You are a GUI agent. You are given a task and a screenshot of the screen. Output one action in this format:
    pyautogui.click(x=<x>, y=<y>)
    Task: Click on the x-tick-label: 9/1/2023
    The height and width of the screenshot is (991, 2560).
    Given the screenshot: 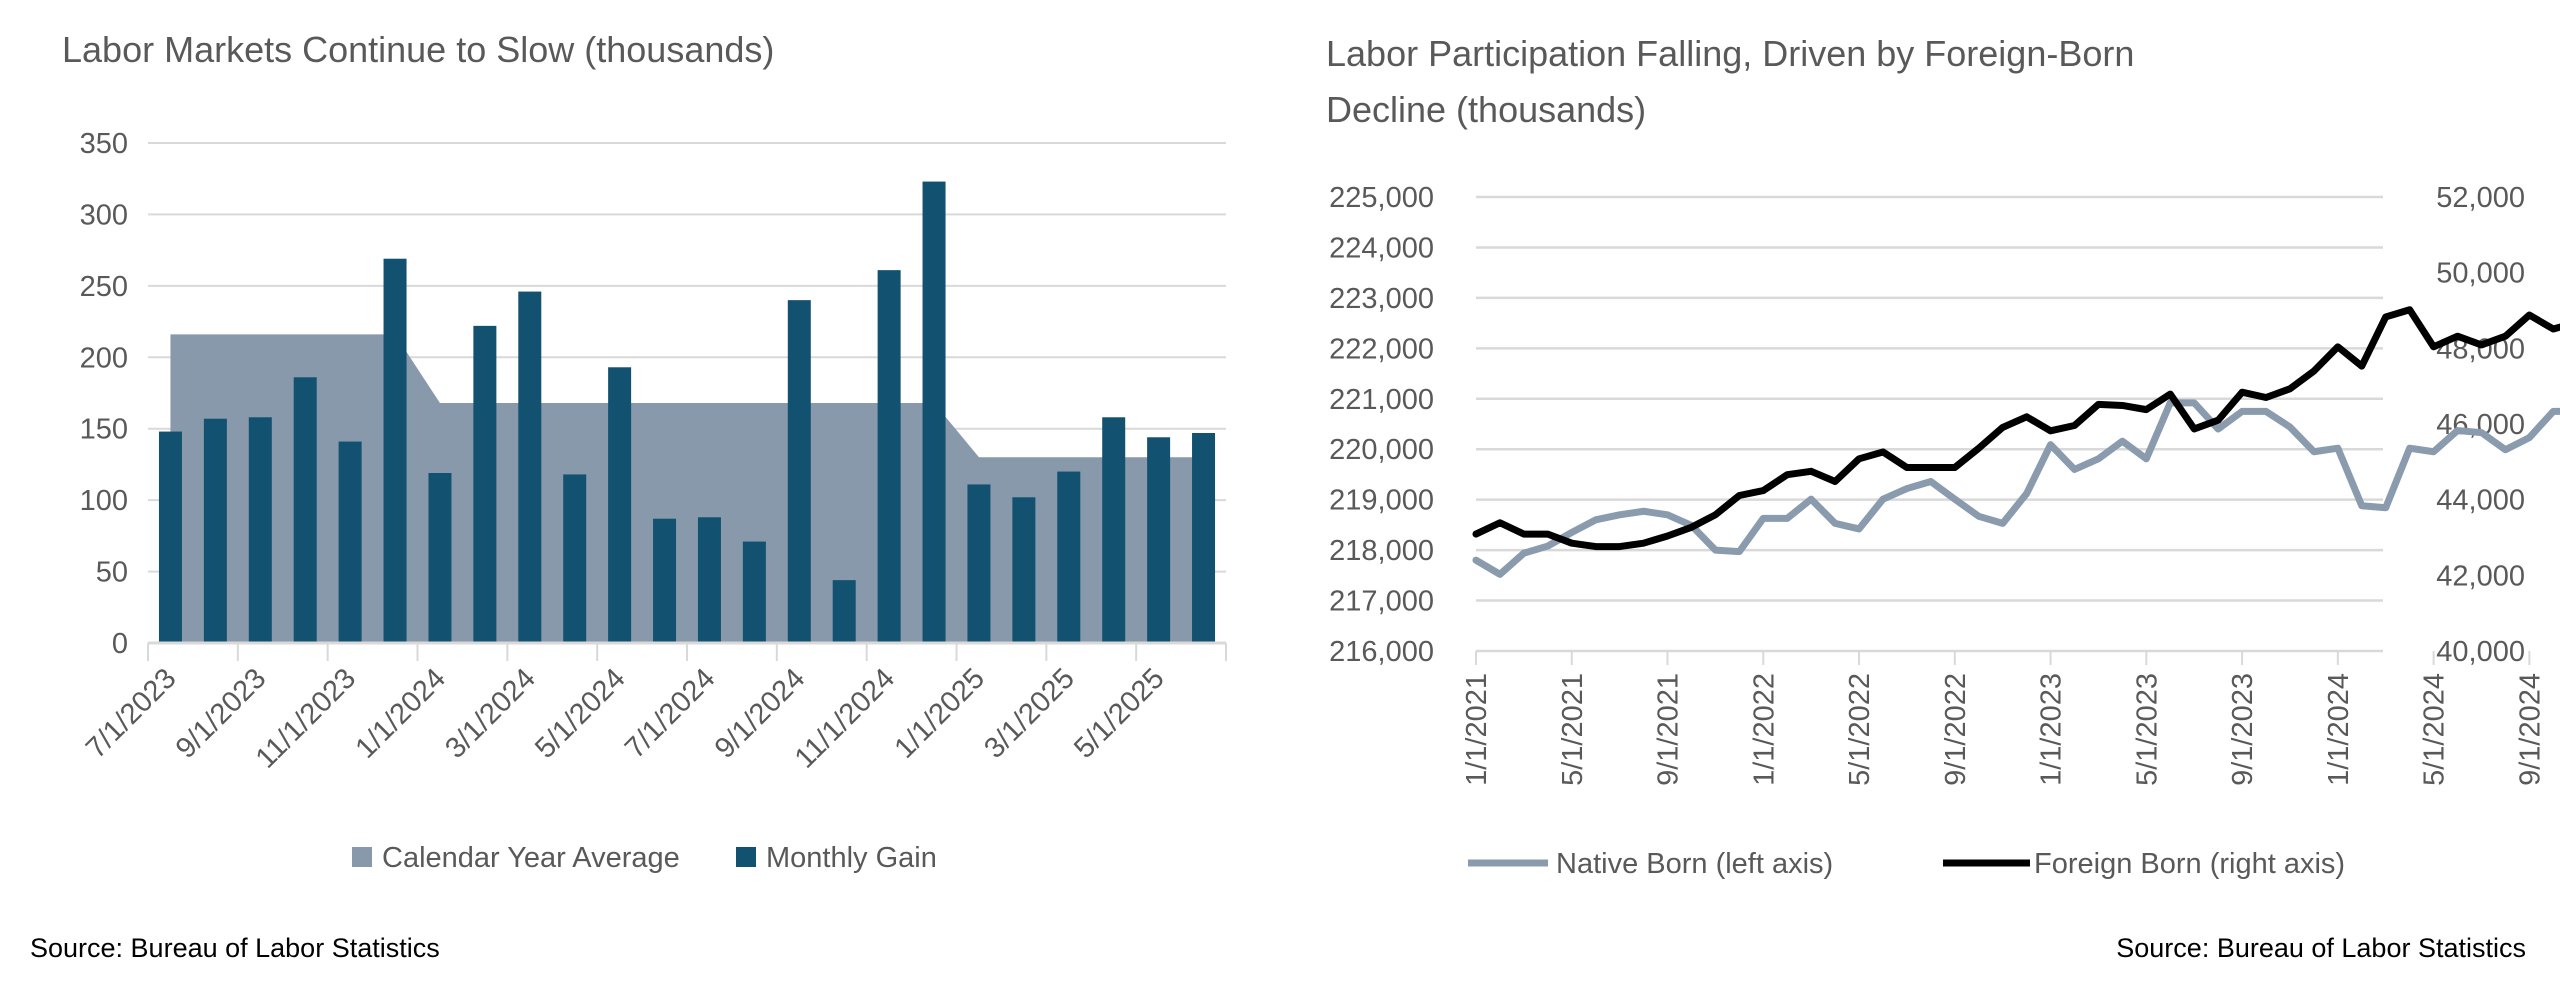 What is the action you would take?
    pyautogui.click(x=2243, y=729)
    